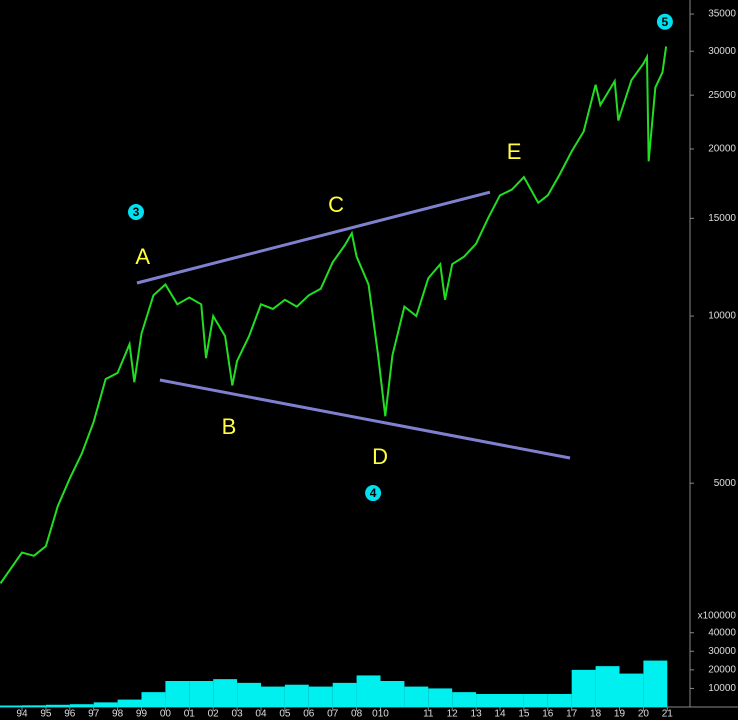 Image resolution: width=738 pixels, height=720 pixels. I want to click on wave-label: A, so click(142, 256).